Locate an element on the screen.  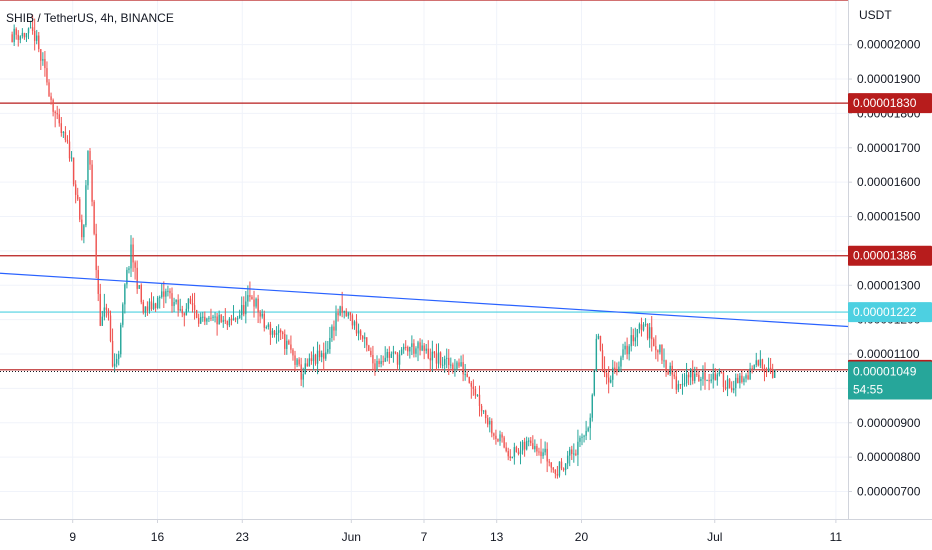
time-axis: 9 16 23 Jun 7 13 20 Jul 11 is located at coordinates (455, 531).